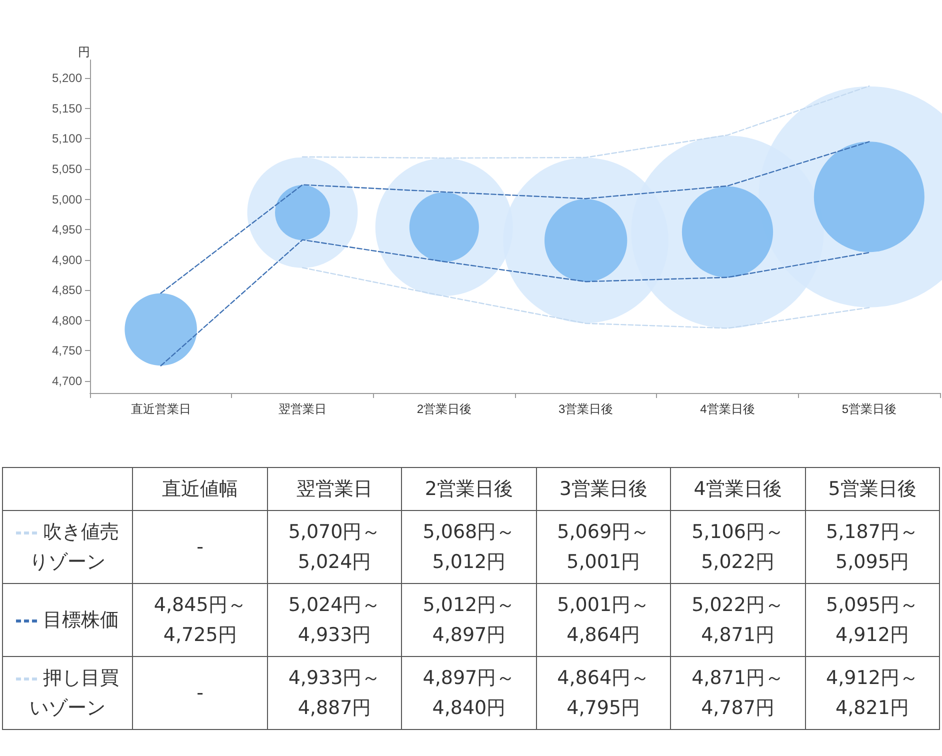 The width and height of the screenshot is (942, 756). Describe the element at coordinates (334, 489) in the screenshot. I see `category-label: 翌営業日` at that location.